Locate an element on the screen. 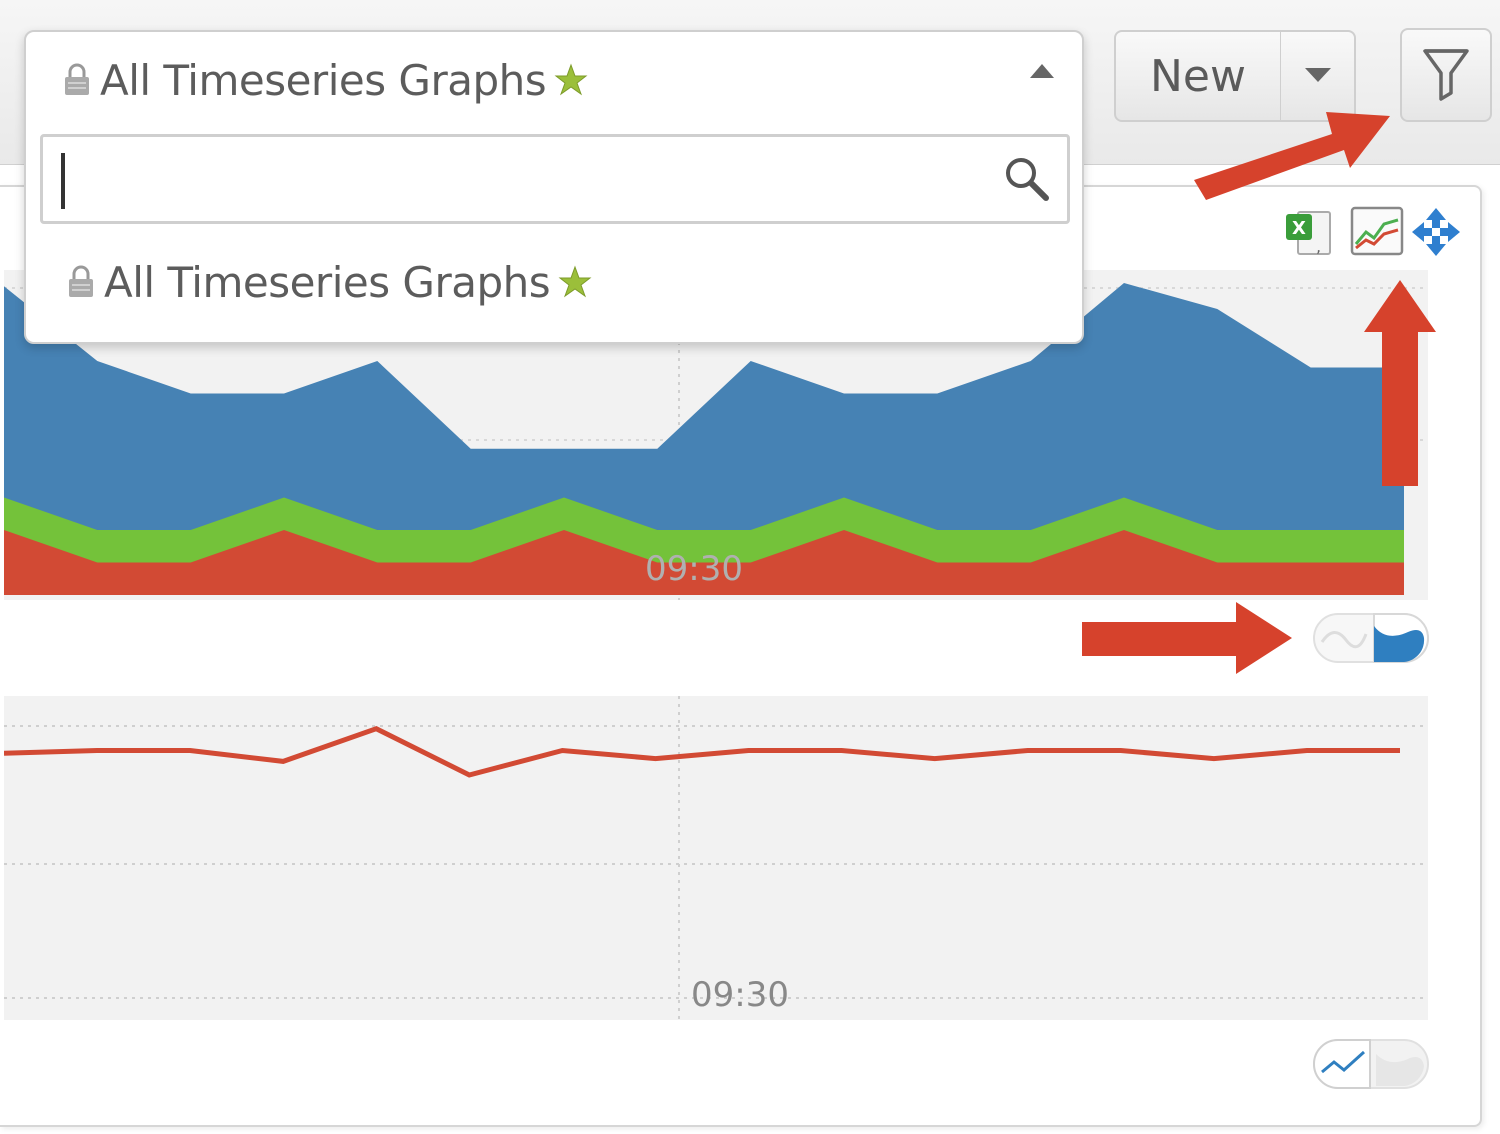 The image size is (1500, 1134). dropdown-search-box is located at coordinates (555, 179).